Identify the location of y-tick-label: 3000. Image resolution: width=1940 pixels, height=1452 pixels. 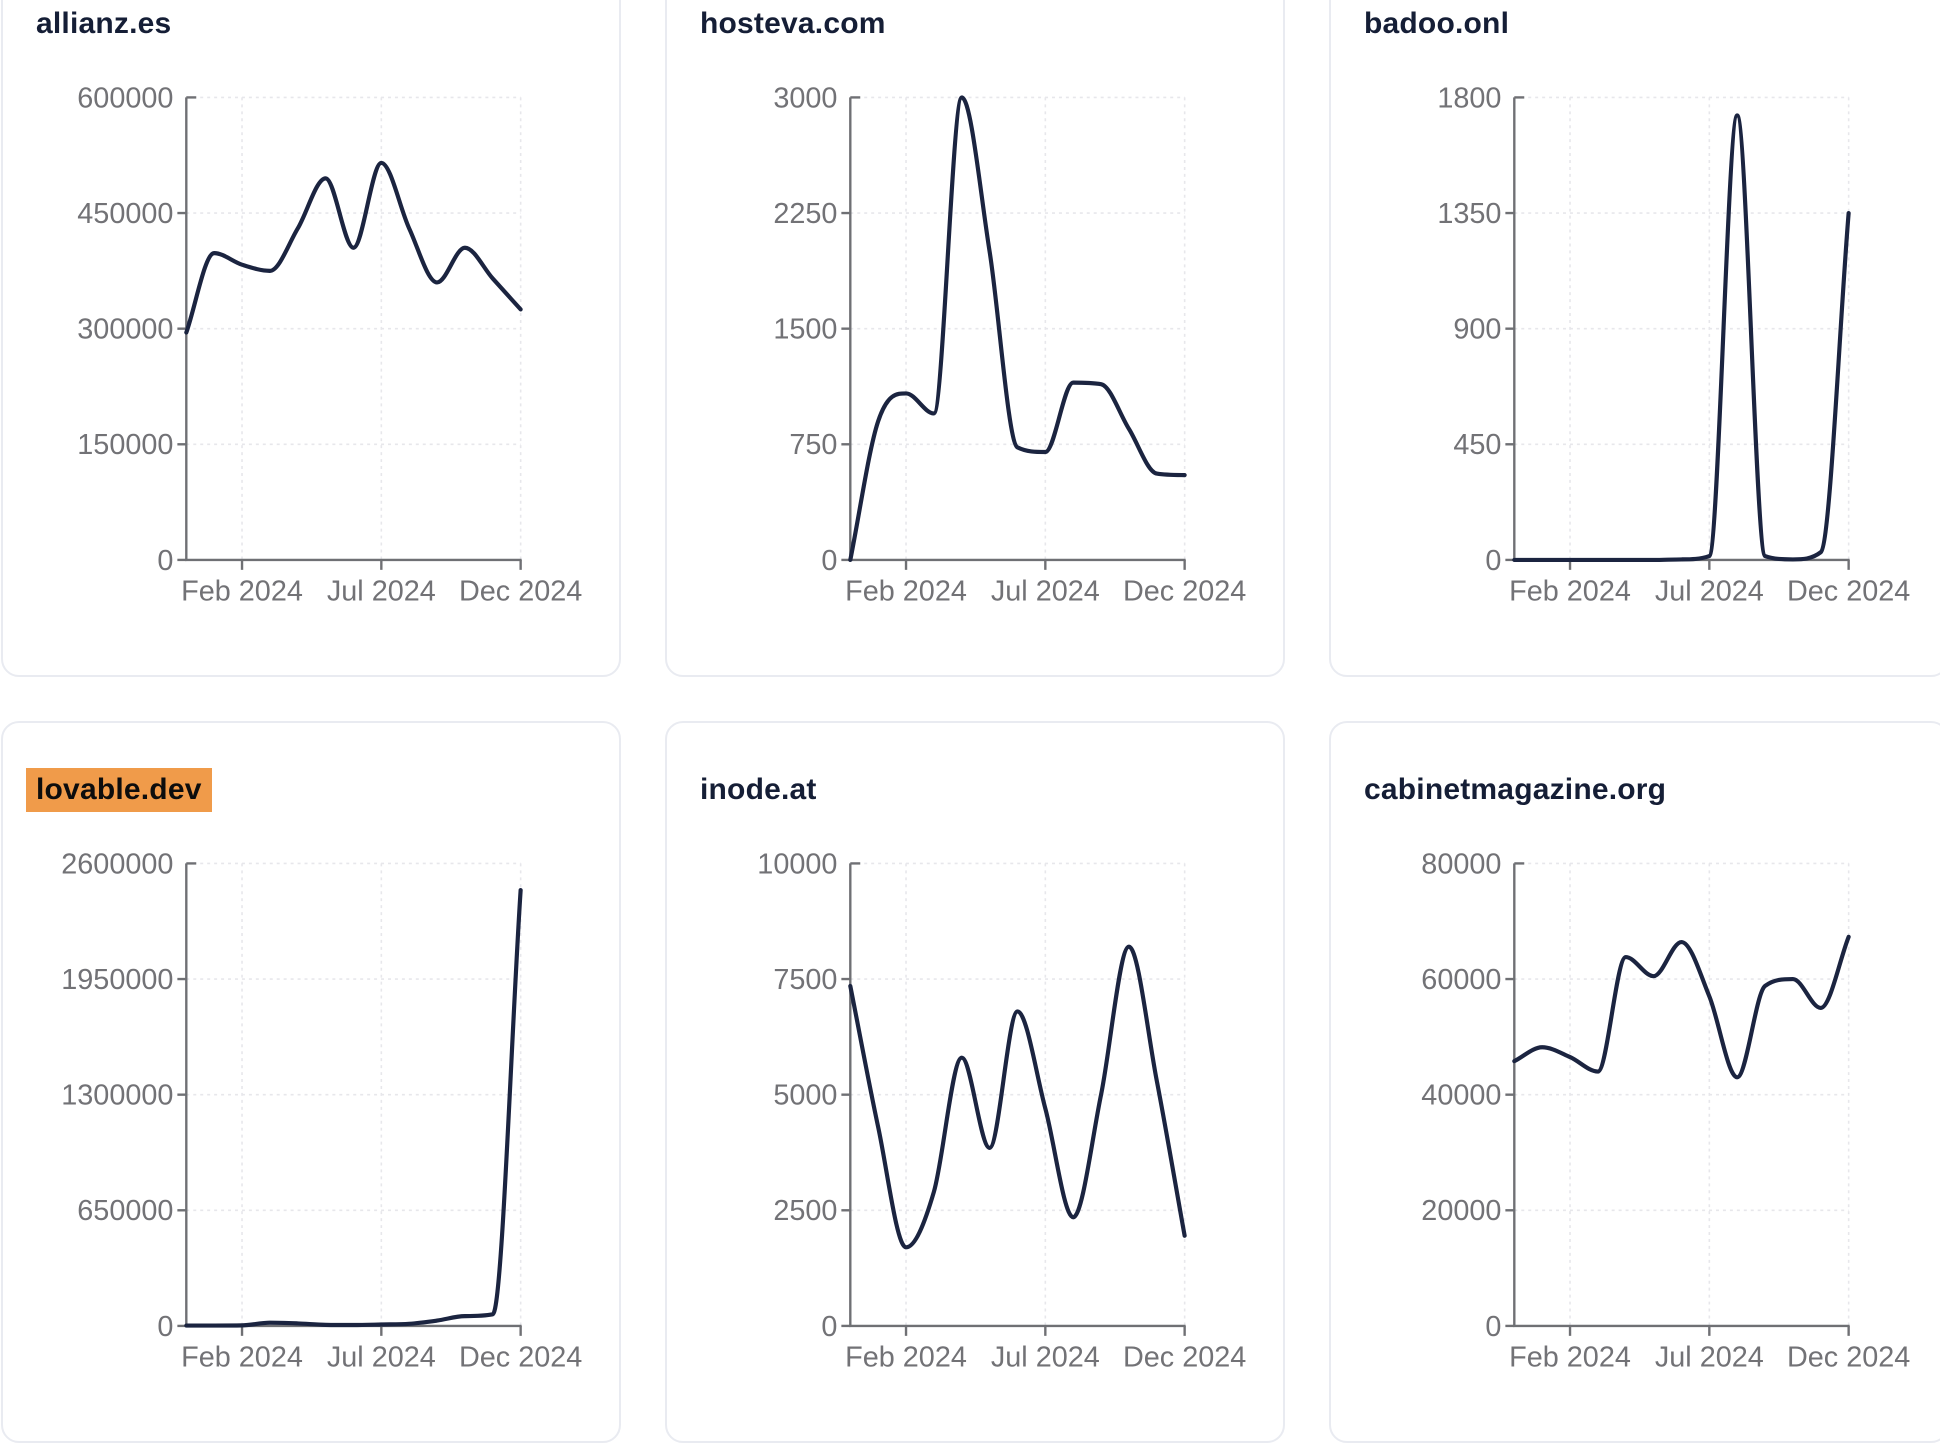
(805, 98).